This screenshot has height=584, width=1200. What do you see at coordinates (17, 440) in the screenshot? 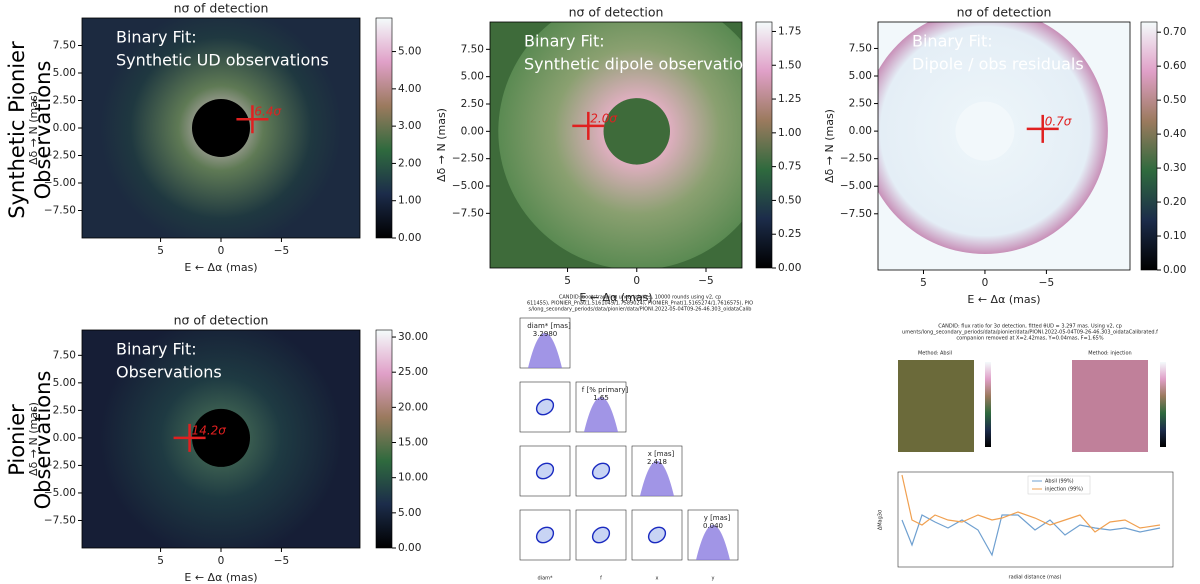
I see `row-label-line: Pionier` at bounding box center [17, 440].